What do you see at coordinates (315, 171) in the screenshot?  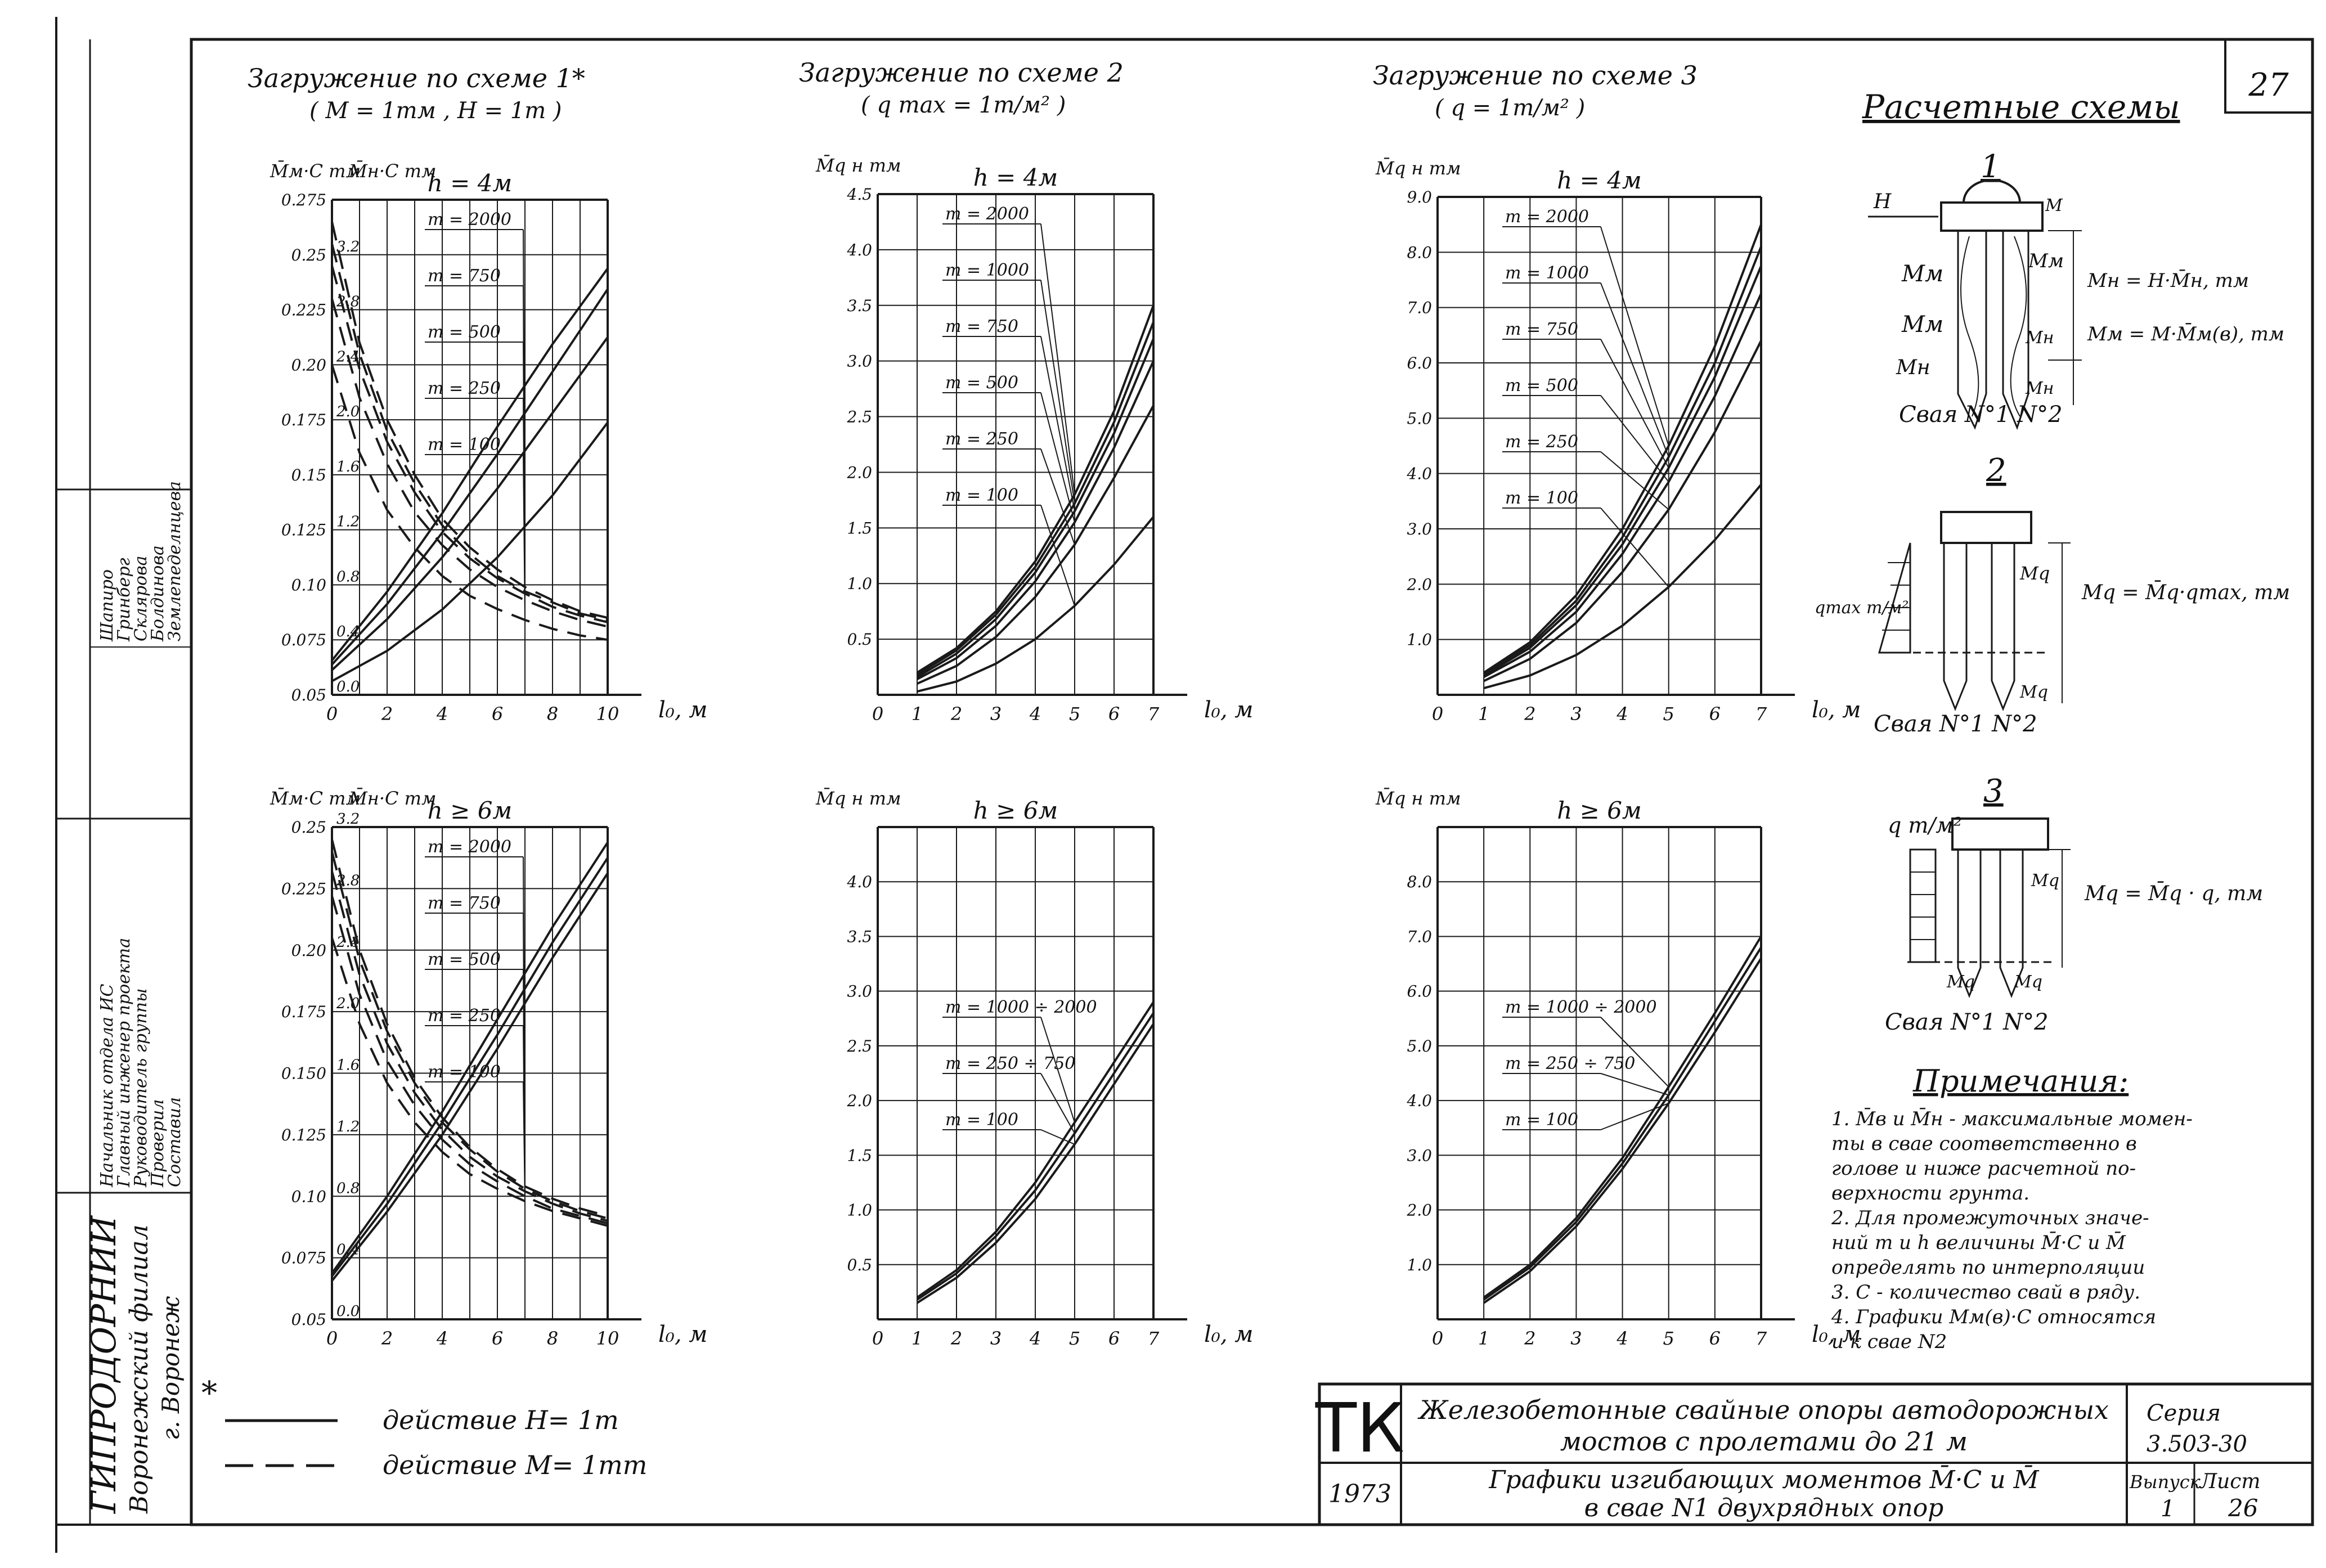 I see `y-axis-label: M̄м·C mм` at bounding box center [315, 171].